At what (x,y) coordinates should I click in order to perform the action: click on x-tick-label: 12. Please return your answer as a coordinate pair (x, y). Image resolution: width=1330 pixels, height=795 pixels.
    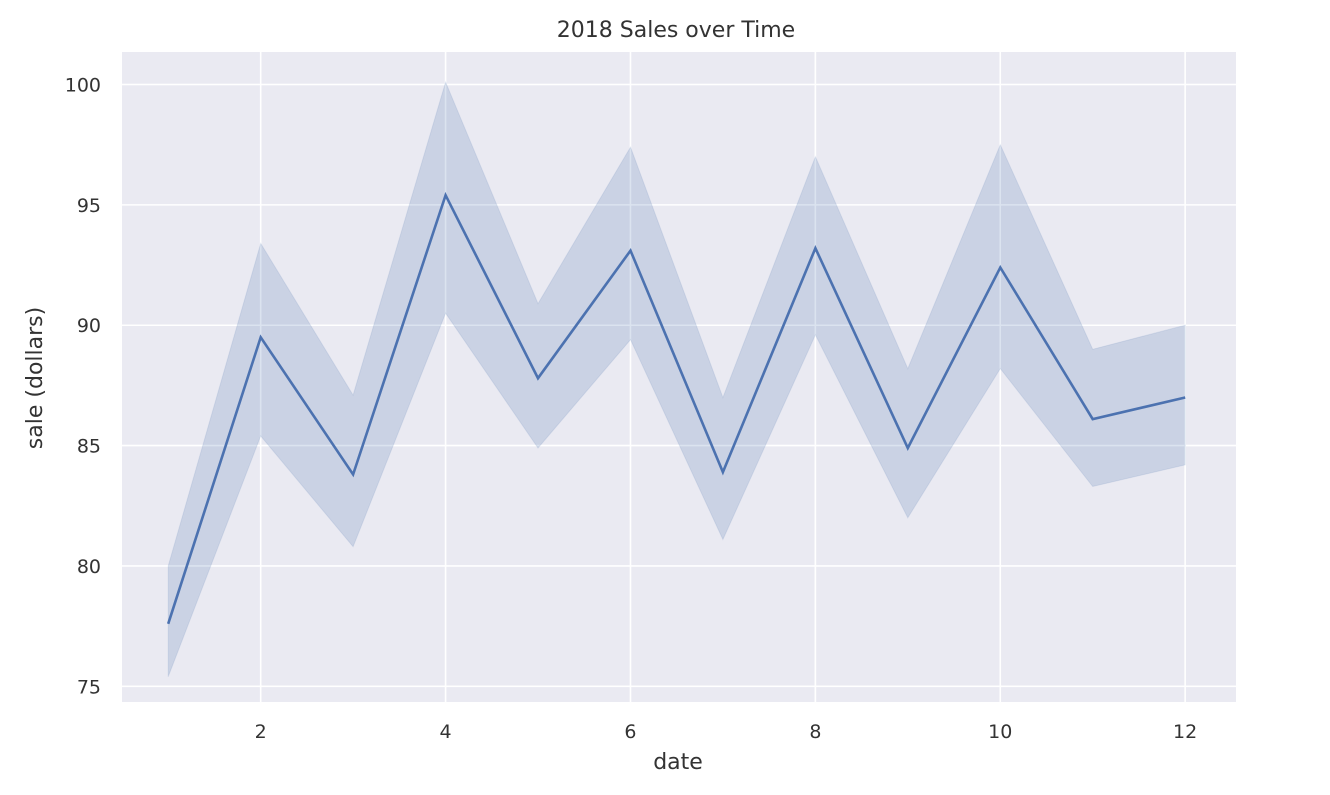
    Looking at the image, I should click on (1185, 732).